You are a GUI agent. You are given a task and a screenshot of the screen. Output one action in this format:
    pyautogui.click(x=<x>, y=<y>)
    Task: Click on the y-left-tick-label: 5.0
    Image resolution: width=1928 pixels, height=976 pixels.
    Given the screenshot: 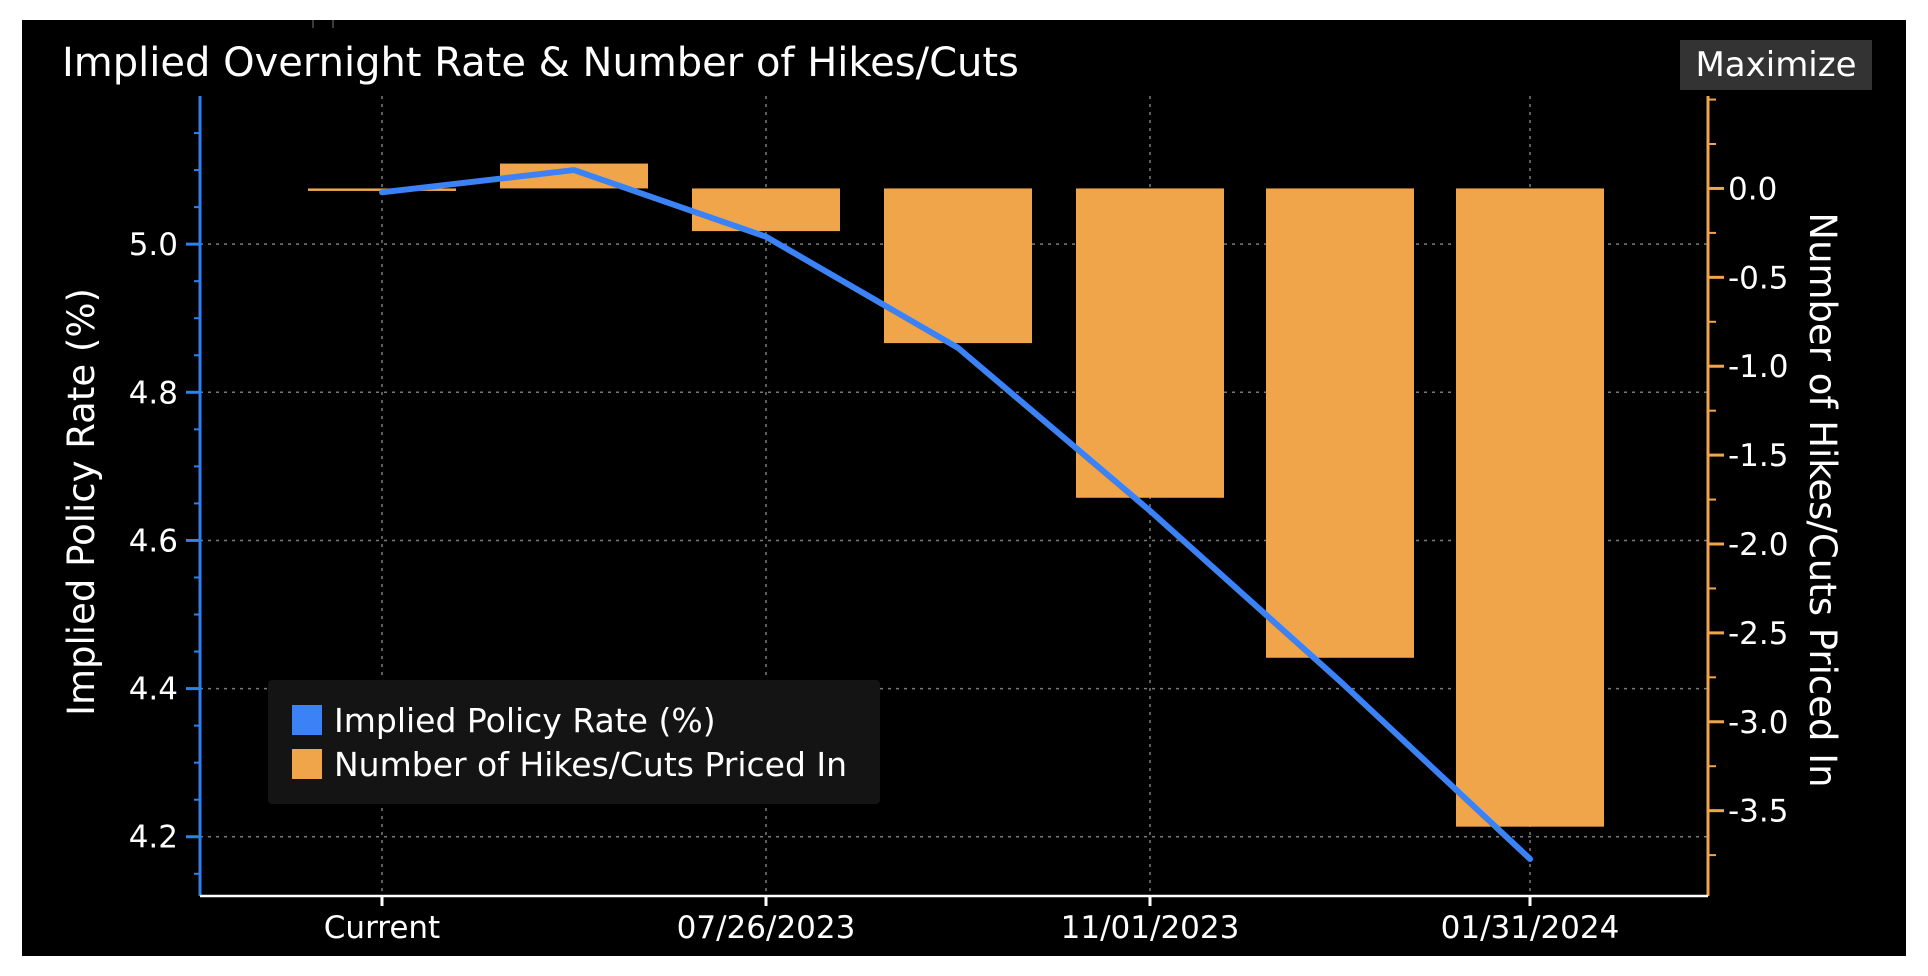 What is the action you would take?
    pyautogui.click(x=153, y=245)
    